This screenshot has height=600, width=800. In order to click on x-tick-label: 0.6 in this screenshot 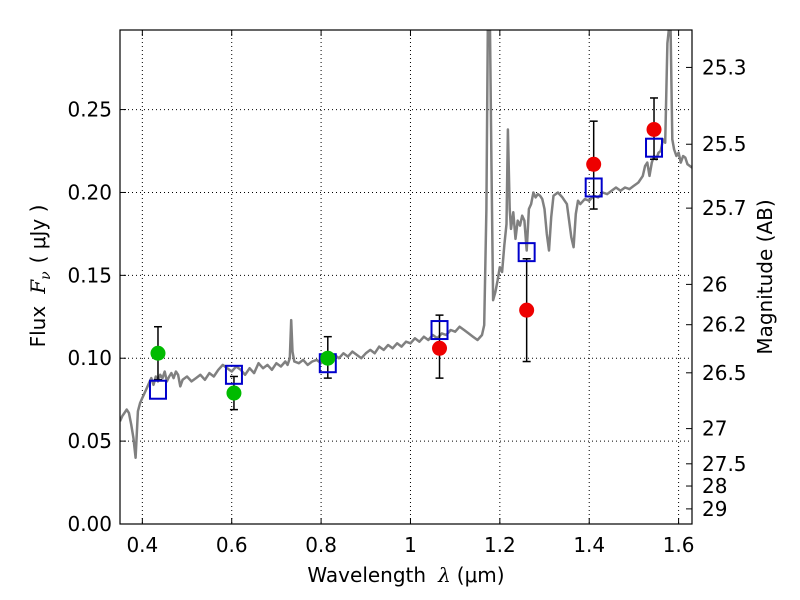, I will do `click(232, 545)`.